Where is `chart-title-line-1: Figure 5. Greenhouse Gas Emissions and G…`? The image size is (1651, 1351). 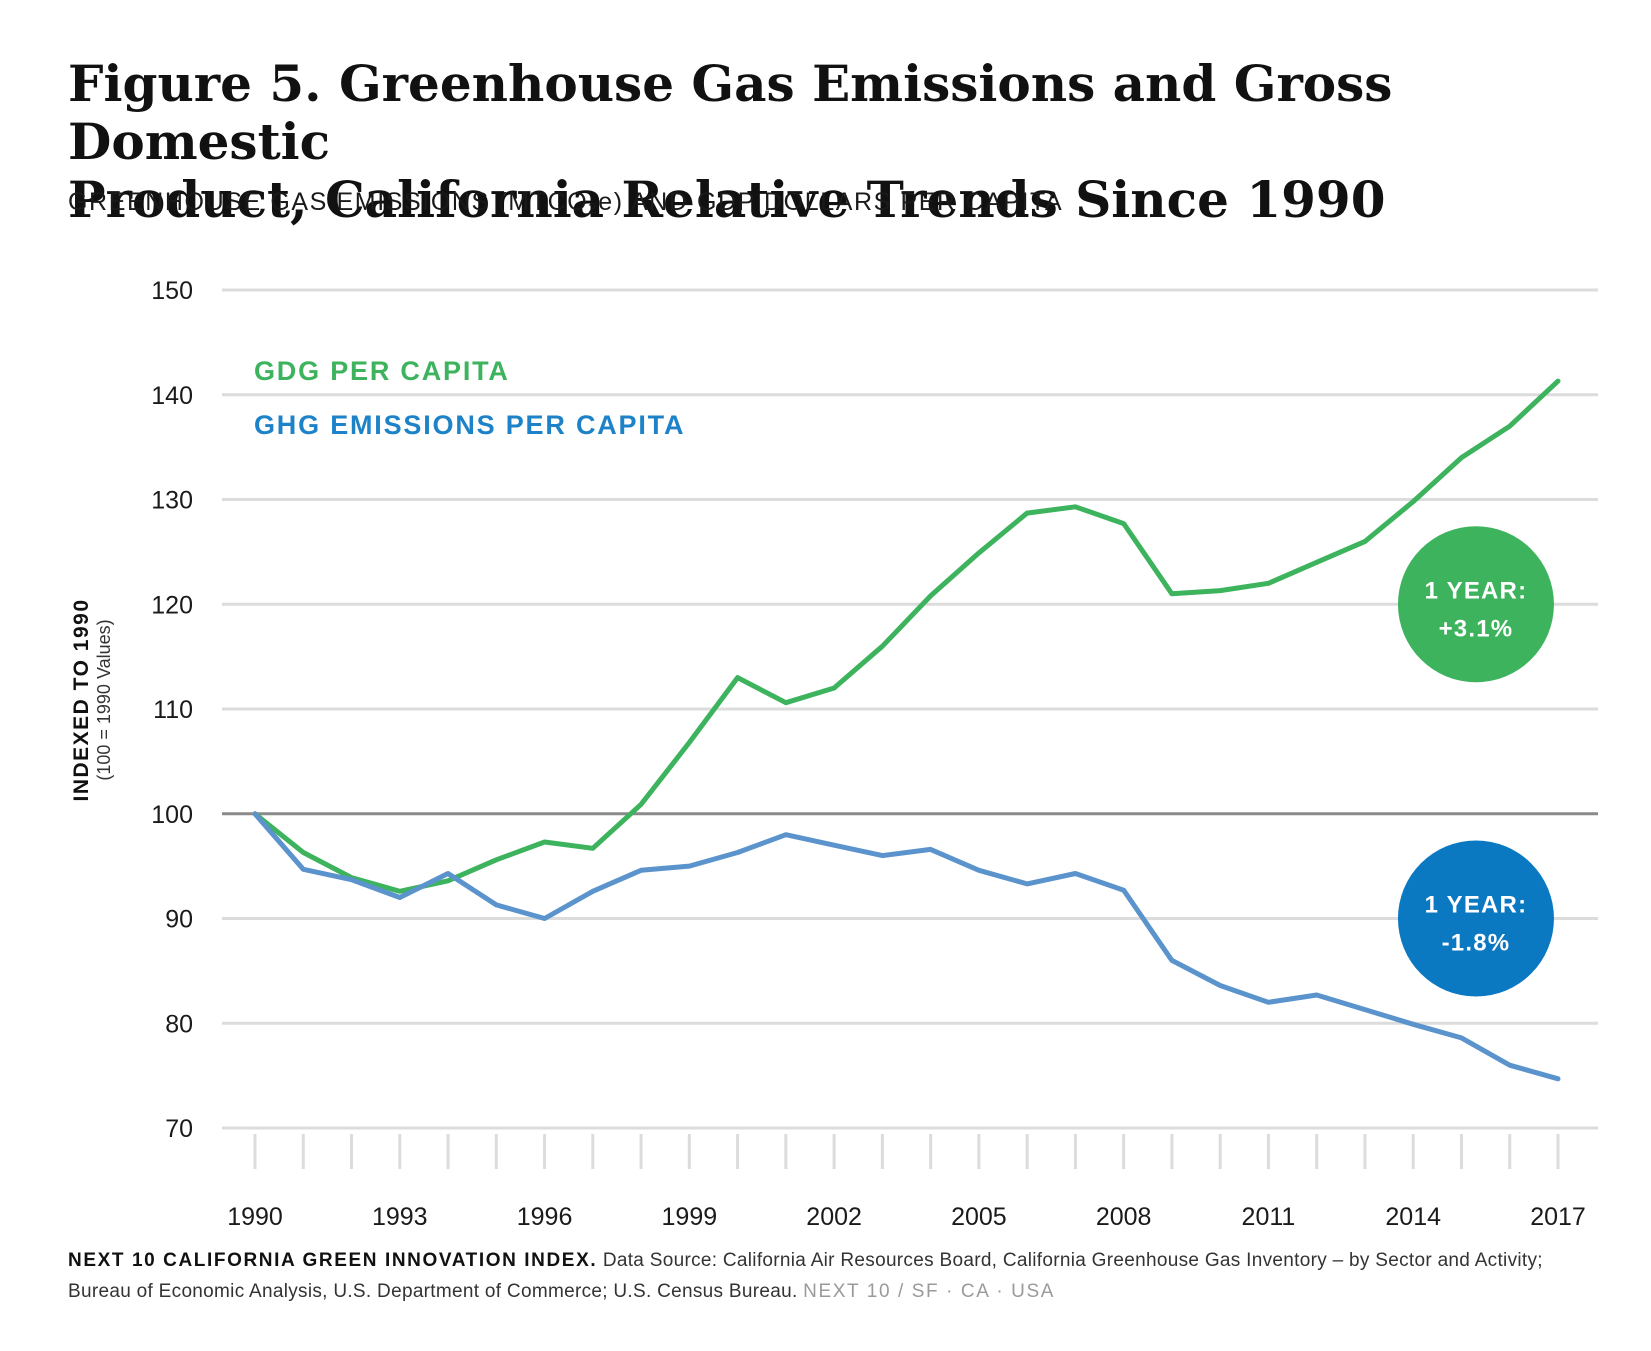 chart-title-line-1: Figure 5. Greenhouse Gas Emissions and G… is located at coordinates (730, 112).